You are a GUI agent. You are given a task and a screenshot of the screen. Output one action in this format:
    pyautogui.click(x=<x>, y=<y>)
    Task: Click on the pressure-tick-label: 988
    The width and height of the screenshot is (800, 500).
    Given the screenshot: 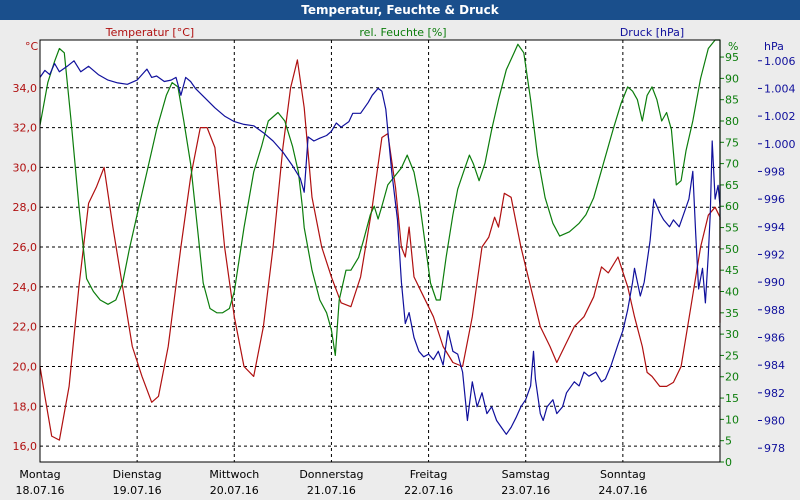 What is the action you would take?
    pyautogui.click(x=774, y=310)
    